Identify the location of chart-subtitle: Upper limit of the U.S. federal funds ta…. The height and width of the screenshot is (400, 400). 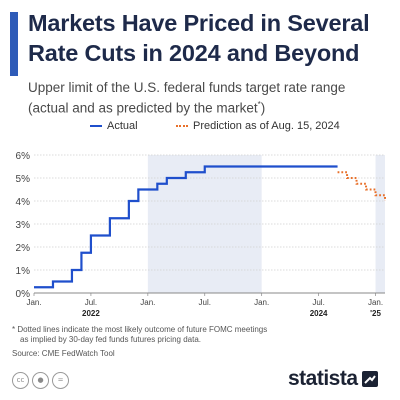
(211, 98).